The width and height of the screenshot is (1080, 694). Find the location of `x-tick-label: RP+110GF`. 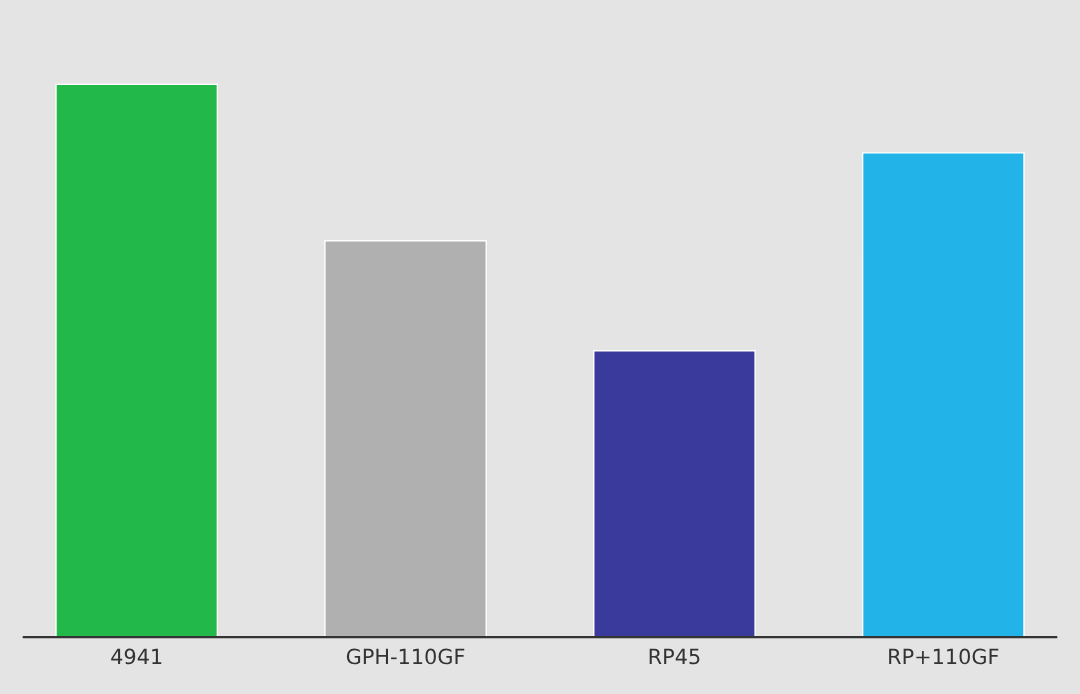

x-tick-label: RP+110GF is located at coordinates (944, 656).